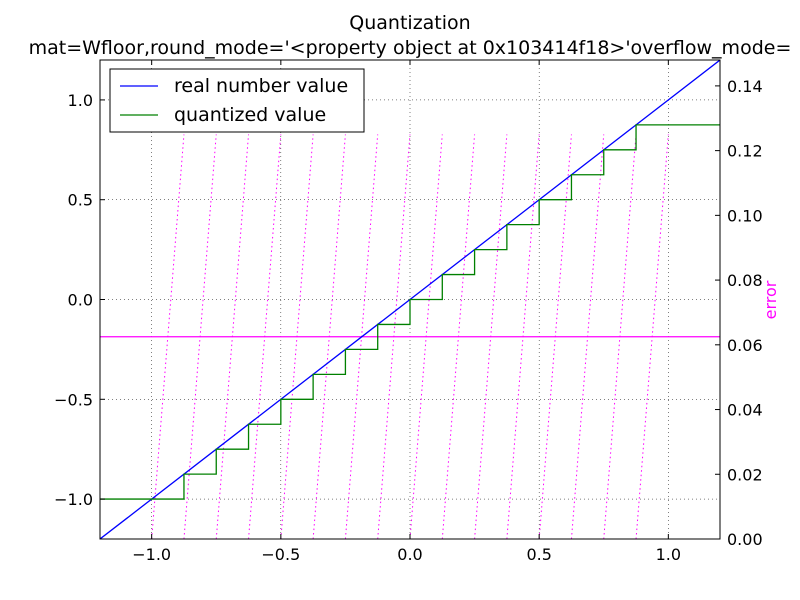  Describe the element at coordinates (261, 86) in the screenshot. I see `legend-label-real-number-value: real number value` at that location.